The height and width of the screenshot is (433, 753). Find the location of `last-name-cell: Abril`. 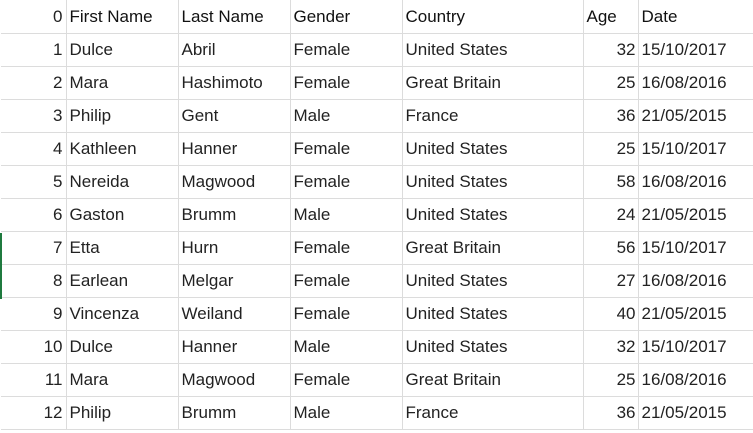

last-name-cell: Abril is located at coordinates (234, 50).